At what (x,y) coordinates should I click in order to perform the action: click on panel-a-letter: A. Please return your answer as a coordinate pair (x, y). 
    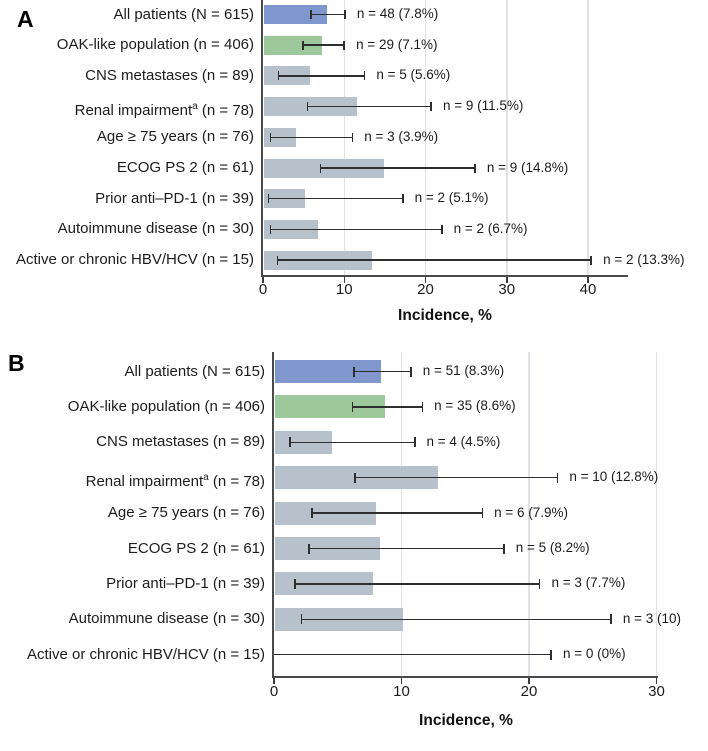
    Looking at the image, I should click on (25, 19).